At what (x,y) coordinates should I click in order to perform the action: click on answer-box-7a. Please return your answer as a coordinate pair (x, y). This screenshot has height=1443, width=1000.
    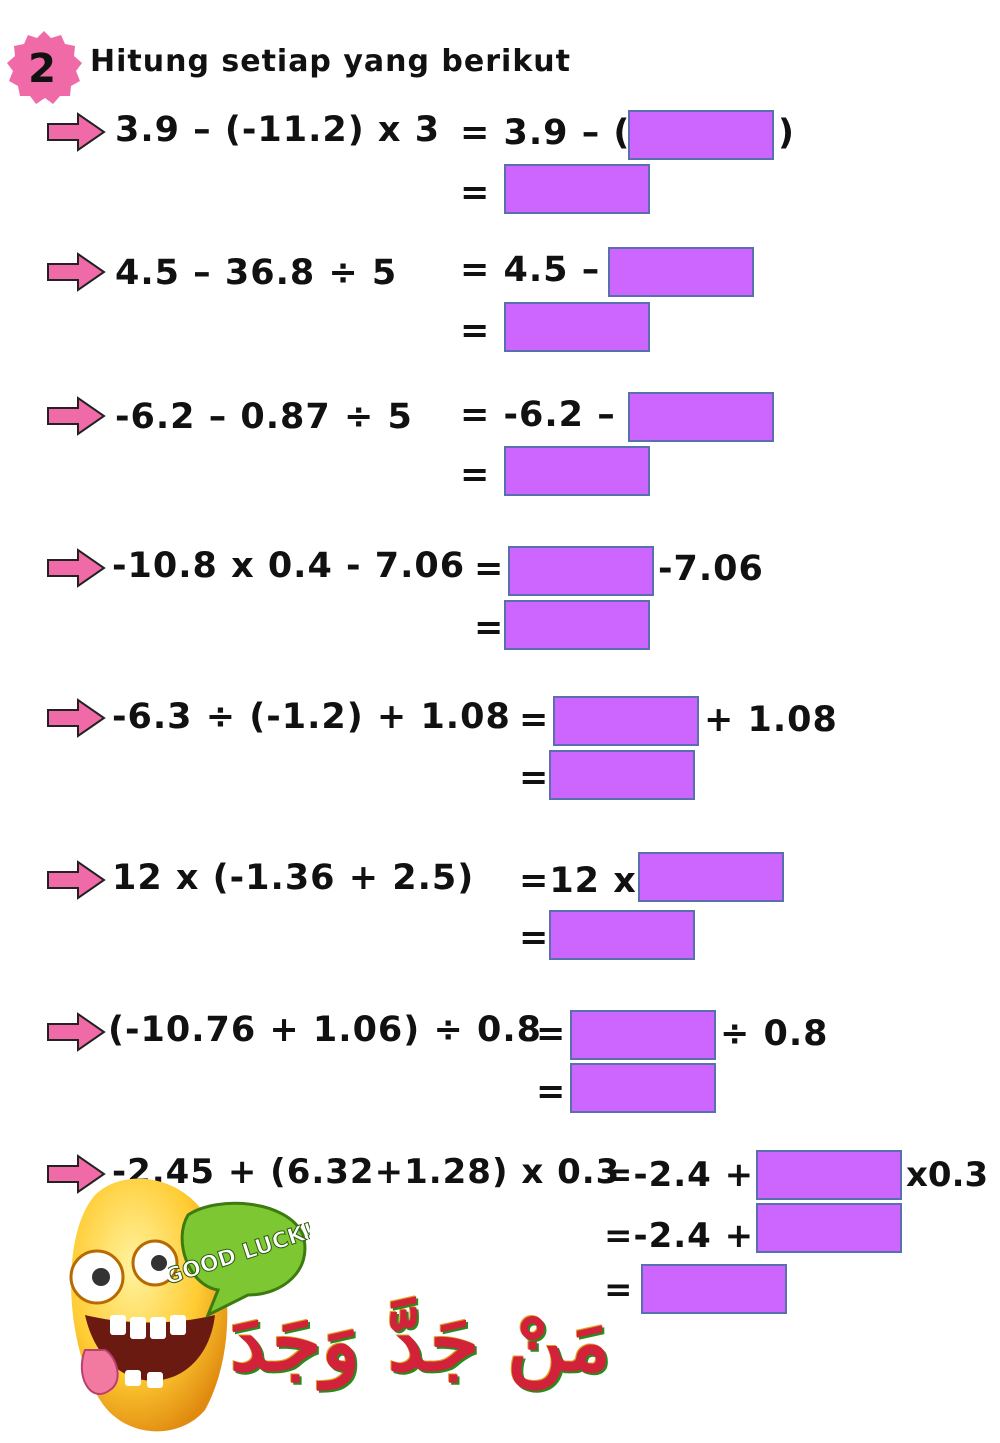
    Looking at the image, I should click on (643, 1035).